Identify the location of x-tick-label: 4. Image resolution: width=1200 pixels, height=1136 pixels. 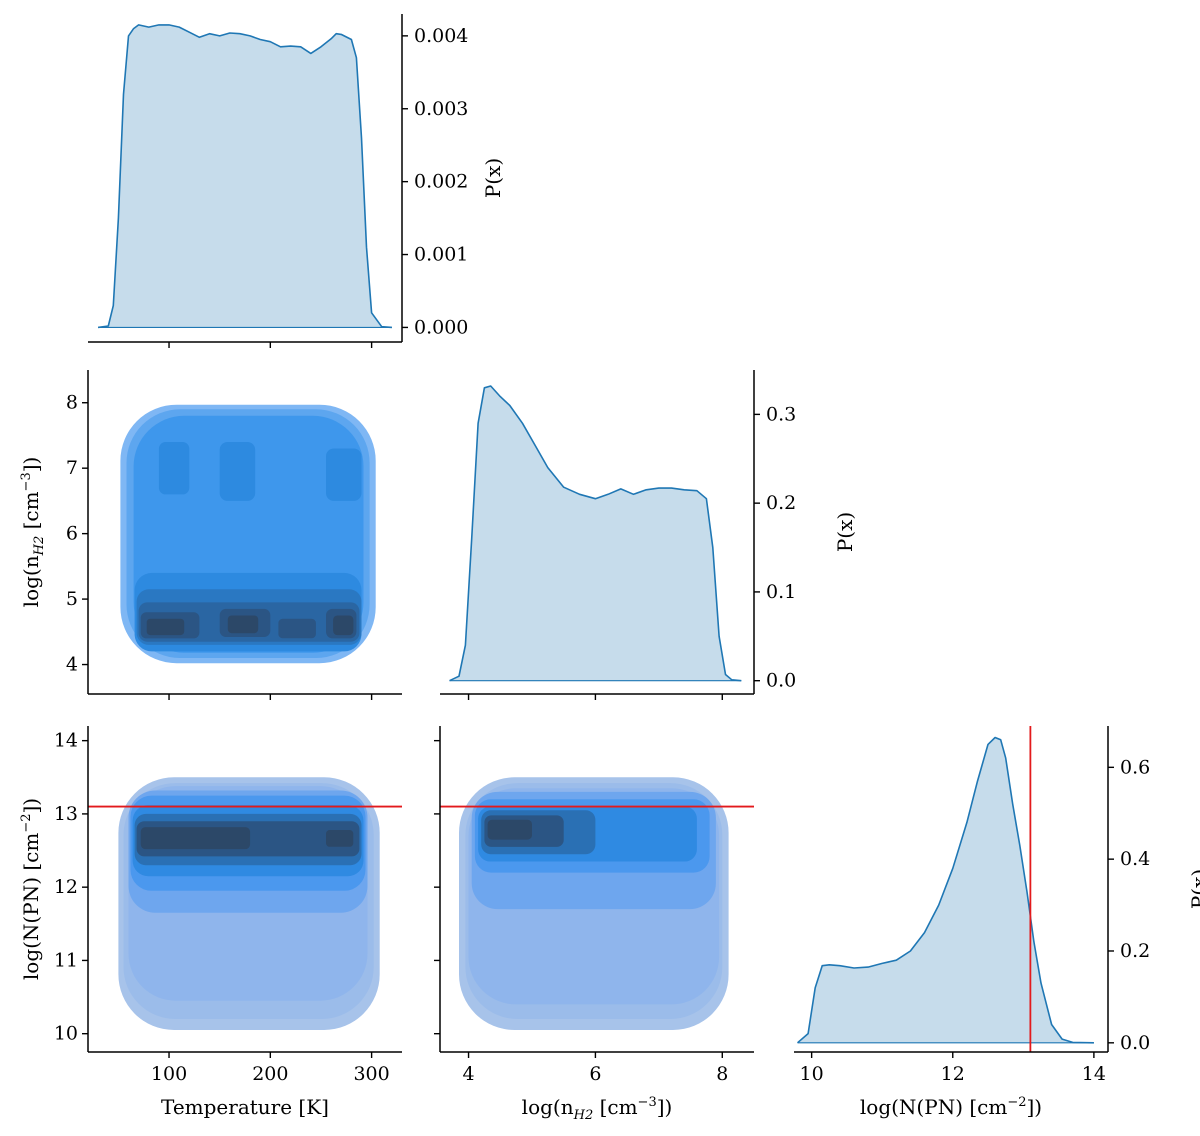
(468, 1074).